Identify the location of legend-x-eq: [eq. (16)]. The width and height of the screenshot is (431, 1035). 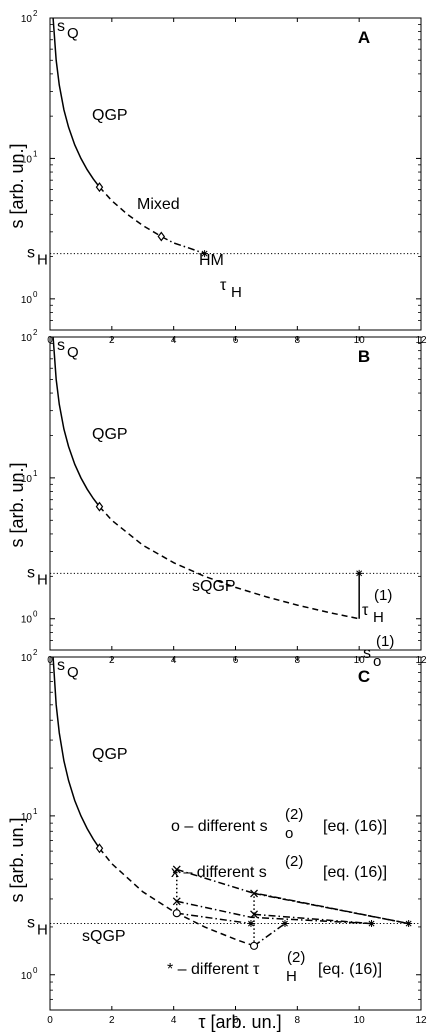
(355, 872).